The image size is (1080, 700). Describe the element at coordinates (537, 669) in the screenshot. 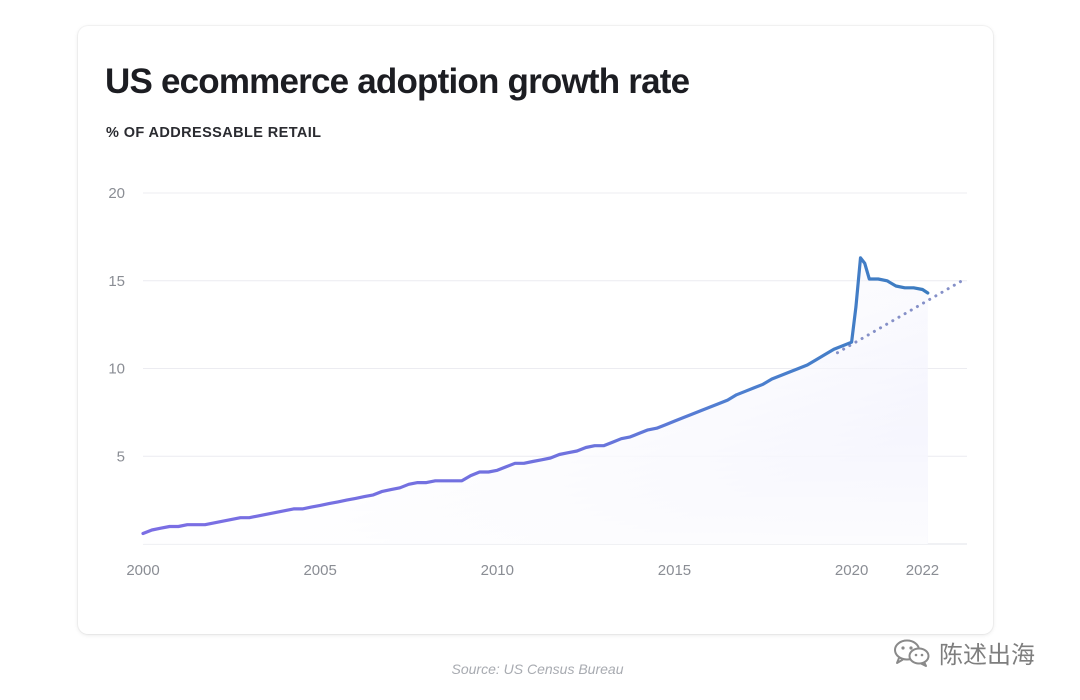

I see `source-caption: Source: US Census Bureau` at that location.